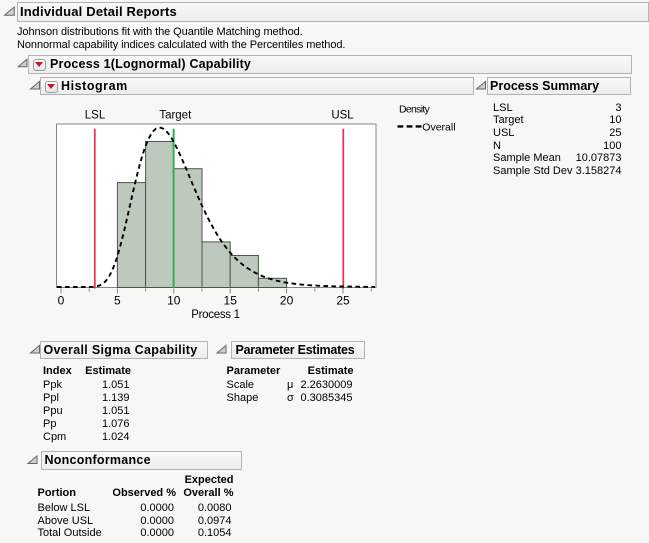 Image resolution: width=649 pixels, height=543 pixels. Describe the element at coordinates (438, 128) in the screenshot. I see `svg-text: Overall` at that location.